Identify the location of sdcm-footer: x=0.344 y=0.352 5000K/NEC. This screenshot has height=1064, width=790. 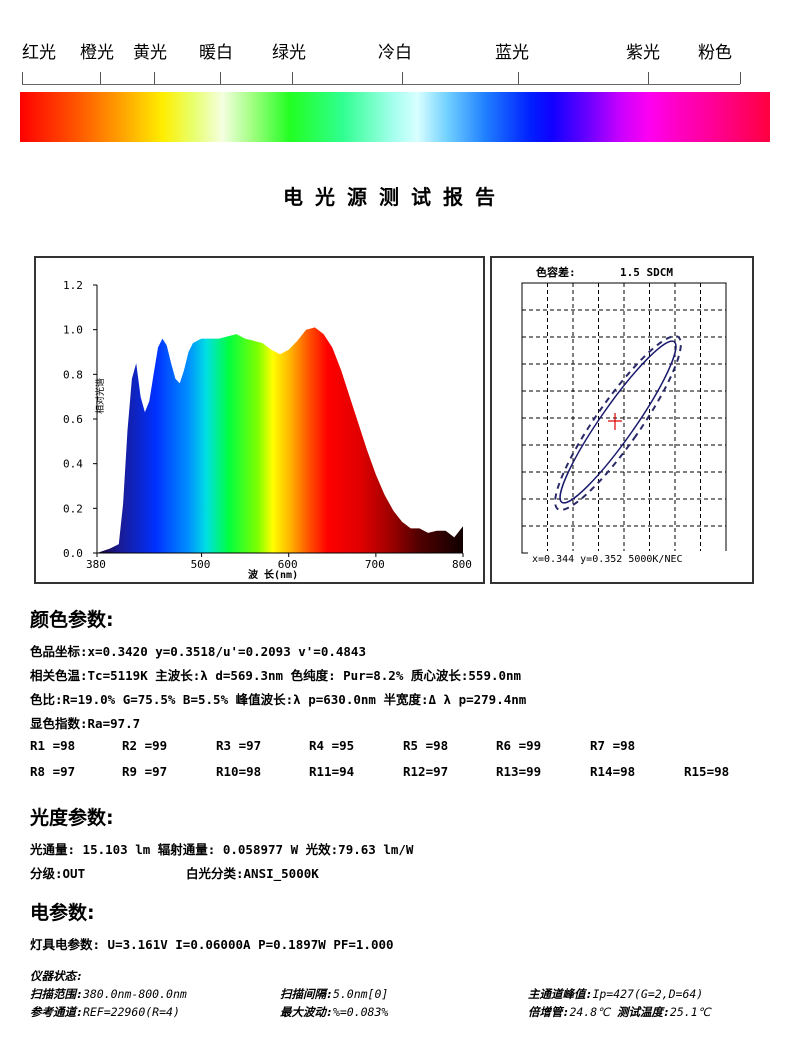
(607, 559).